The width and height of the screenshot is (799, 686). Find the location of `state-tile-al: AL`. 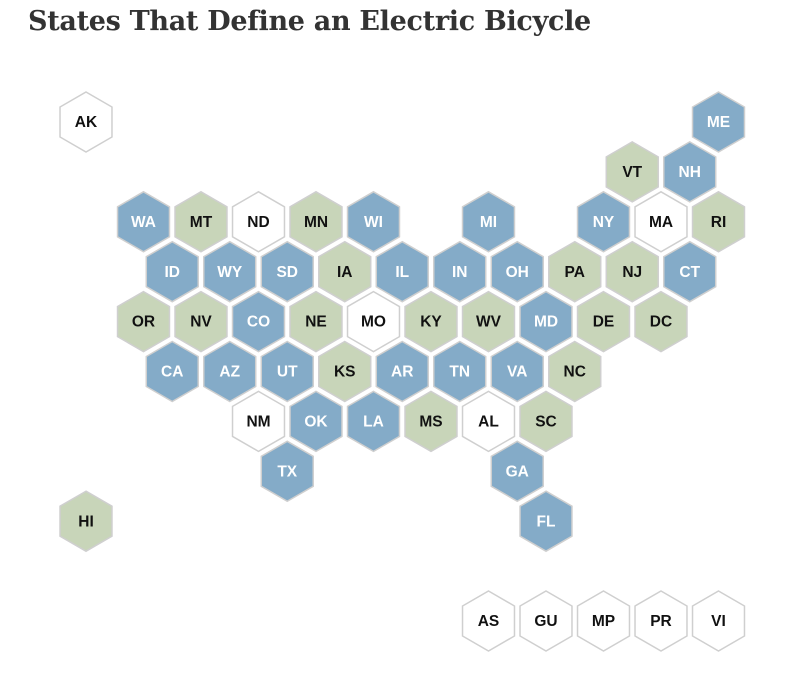

state-tile-al: AL is located at coordinates (488, 421).